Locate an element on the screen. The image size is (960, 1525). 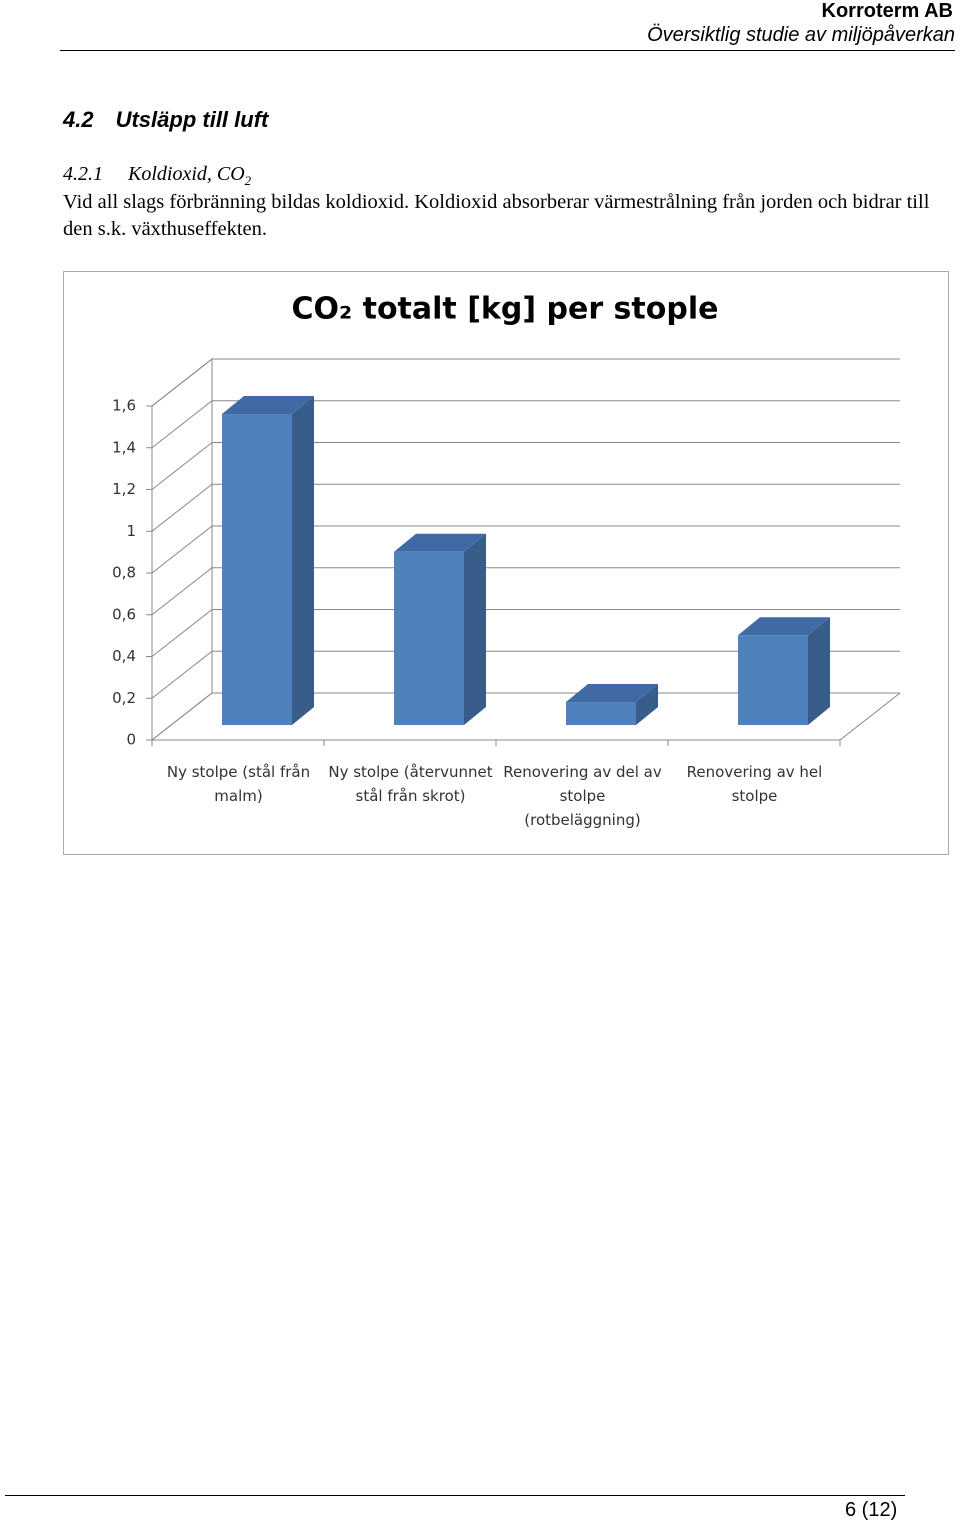
subsection-heading: 4.2.1 Koldioxid, CO2 is located at coordinates (157, 176).